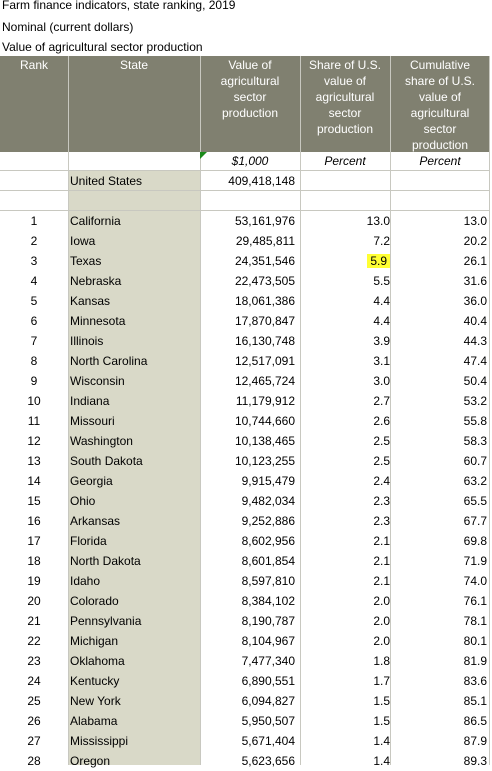  Describe the element at coordinates (475, 761) in the screenshot. I see `cumulative-cell: 89.3` at that location.